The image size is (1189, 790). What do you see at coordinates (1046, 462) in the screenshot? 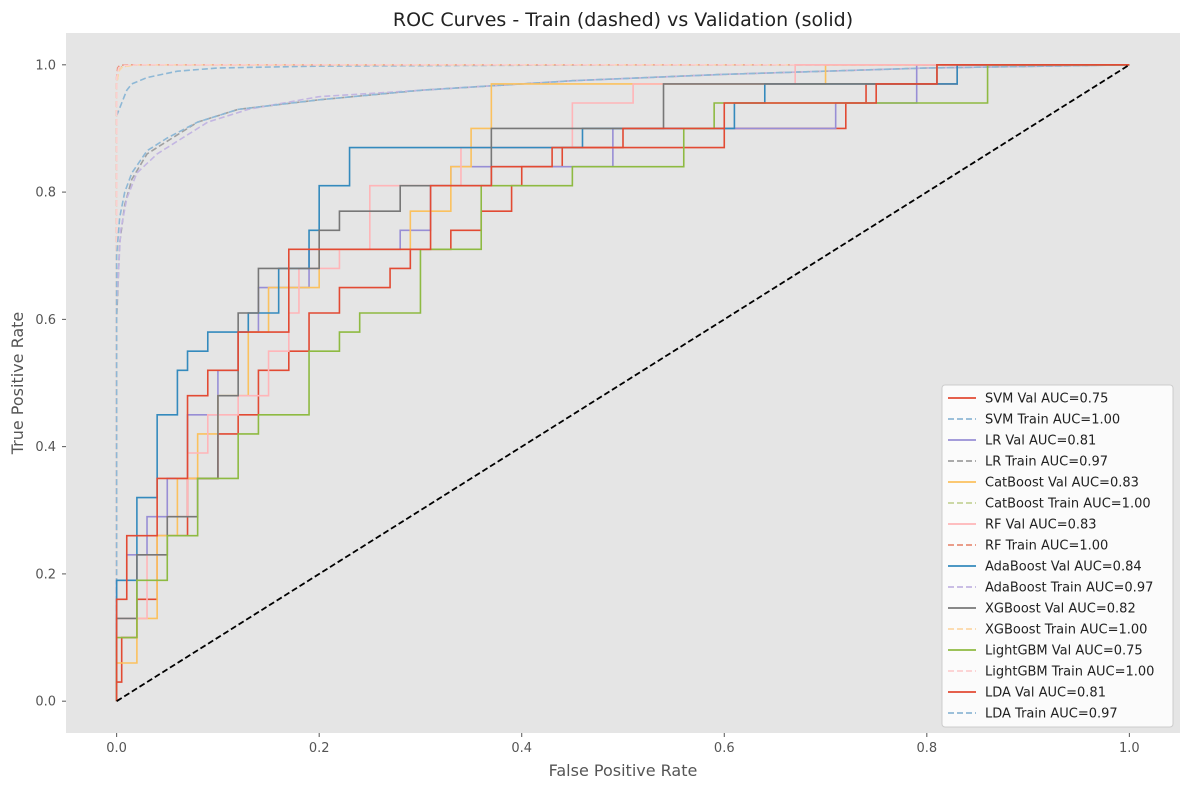
I see `legend-label: LR Train AUC=0.97` at bounding box center [1046, 462].